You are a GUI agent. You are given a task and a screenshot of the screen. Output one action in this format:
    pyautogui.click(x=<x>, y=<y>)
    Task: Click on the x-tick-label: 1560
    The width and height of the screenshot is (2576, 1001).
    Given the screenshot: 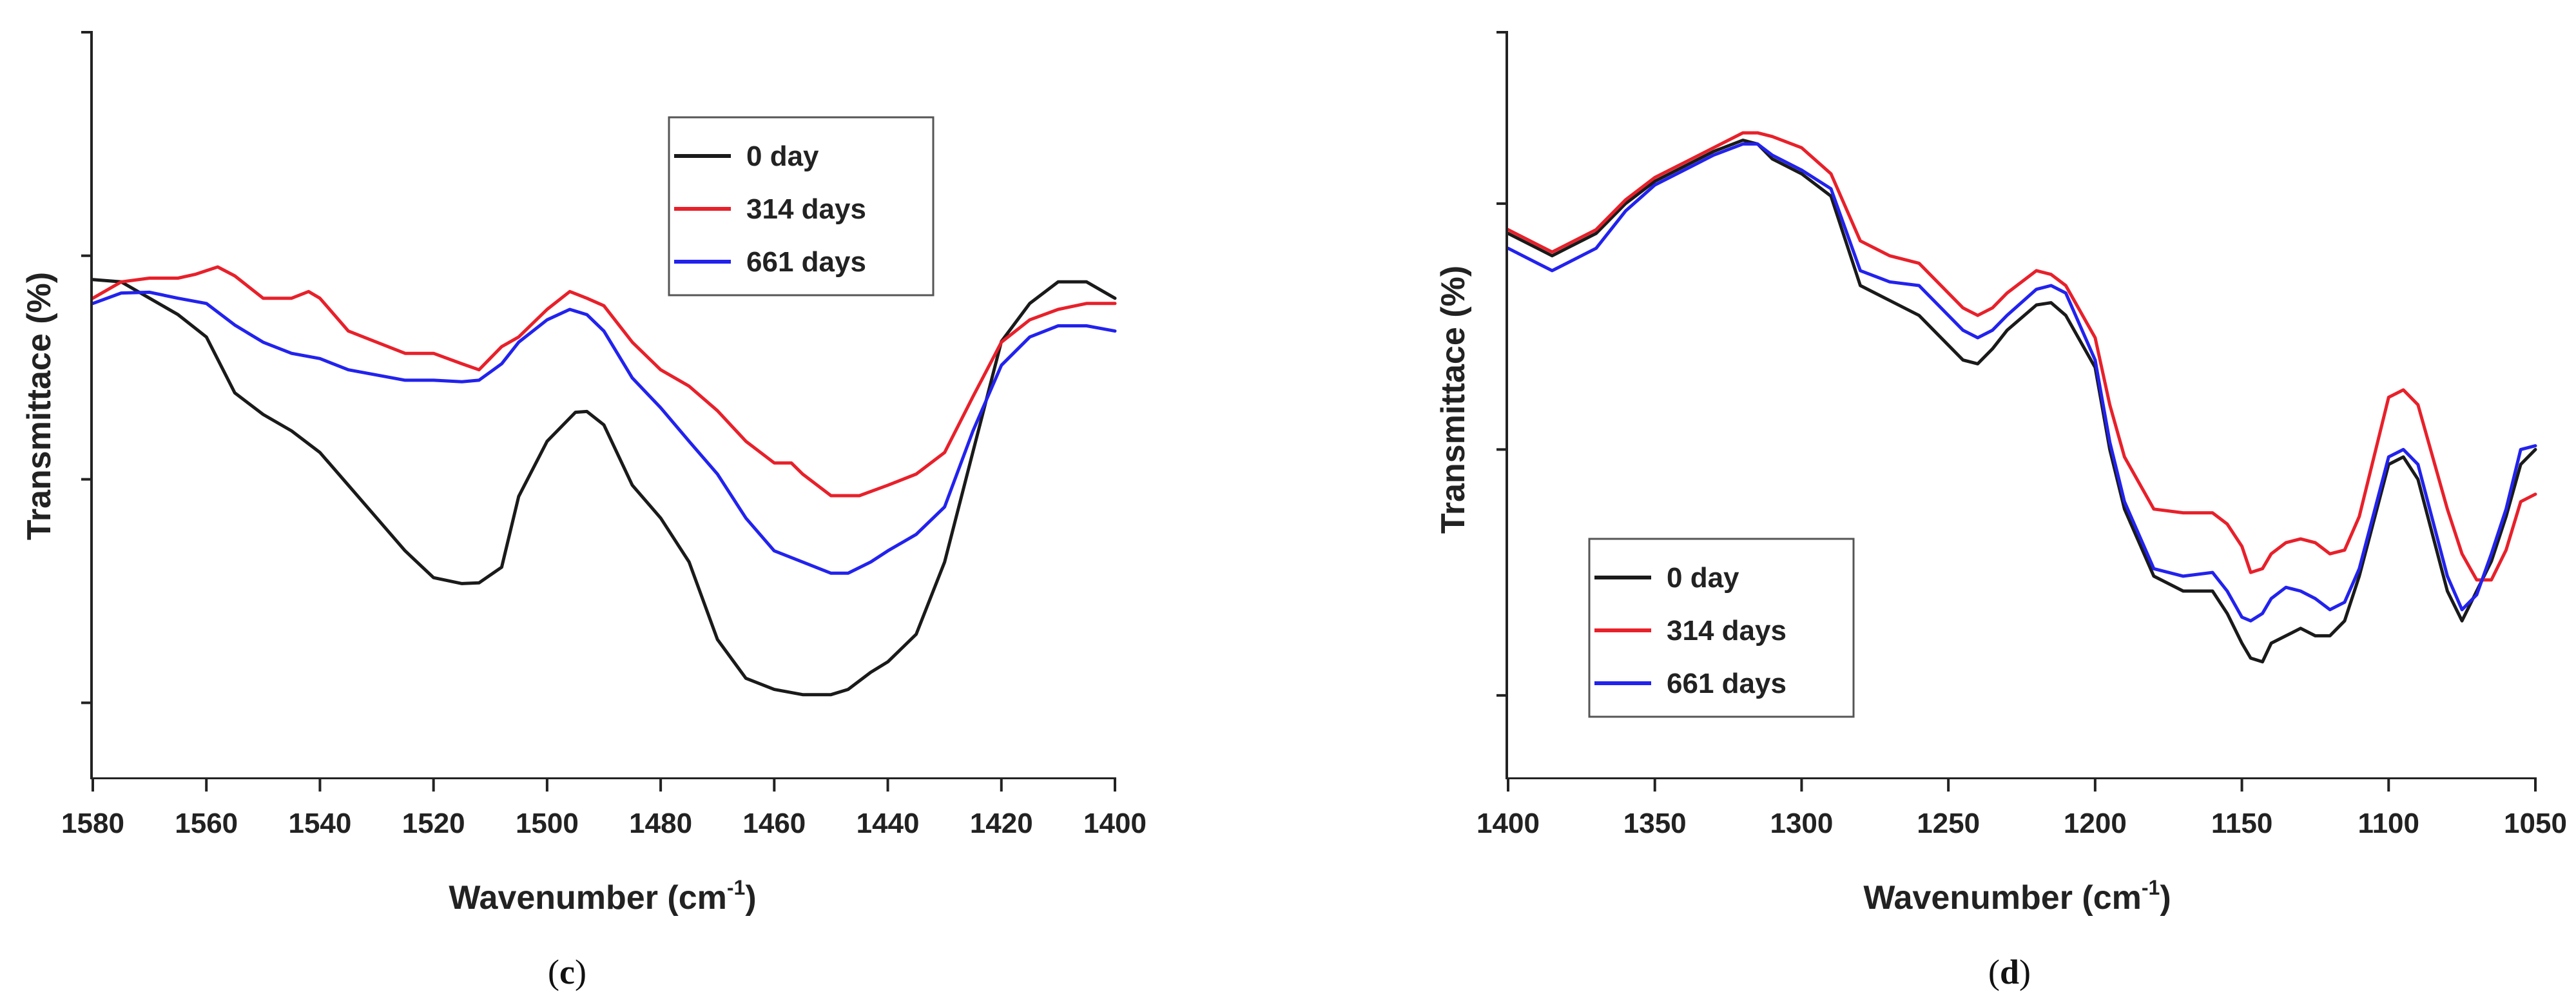 What is the action you would take?
    pyautogui.click(x=206, y=823)
    